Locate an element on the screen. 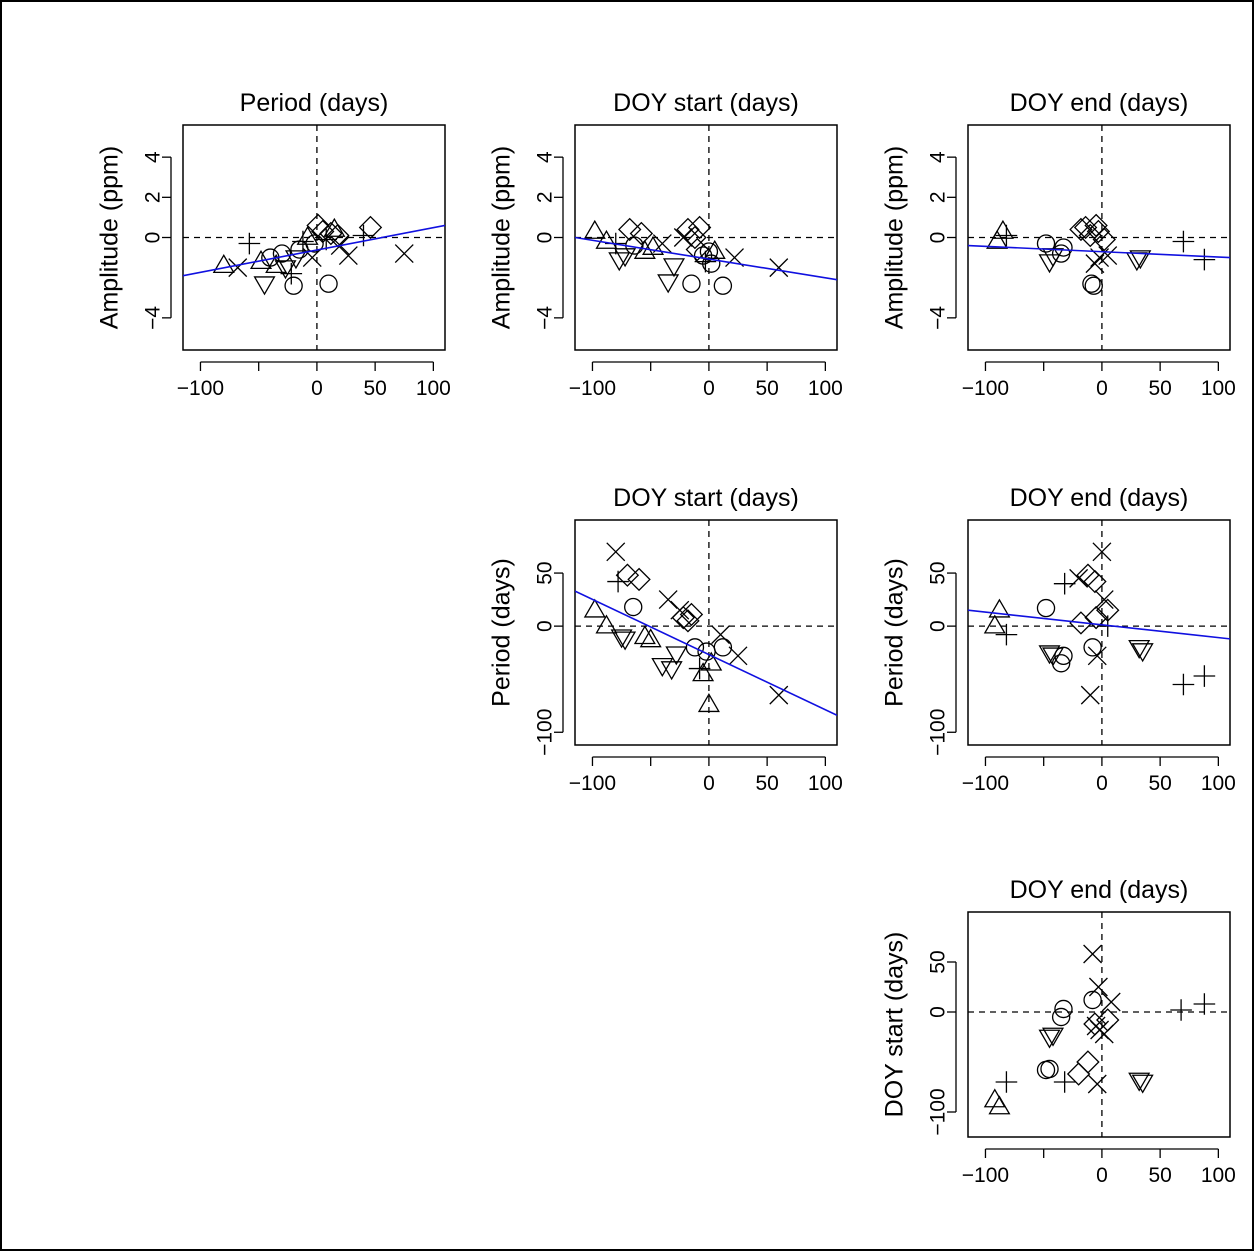  panel-1-point-triangle is located at coordinates (334, 227).